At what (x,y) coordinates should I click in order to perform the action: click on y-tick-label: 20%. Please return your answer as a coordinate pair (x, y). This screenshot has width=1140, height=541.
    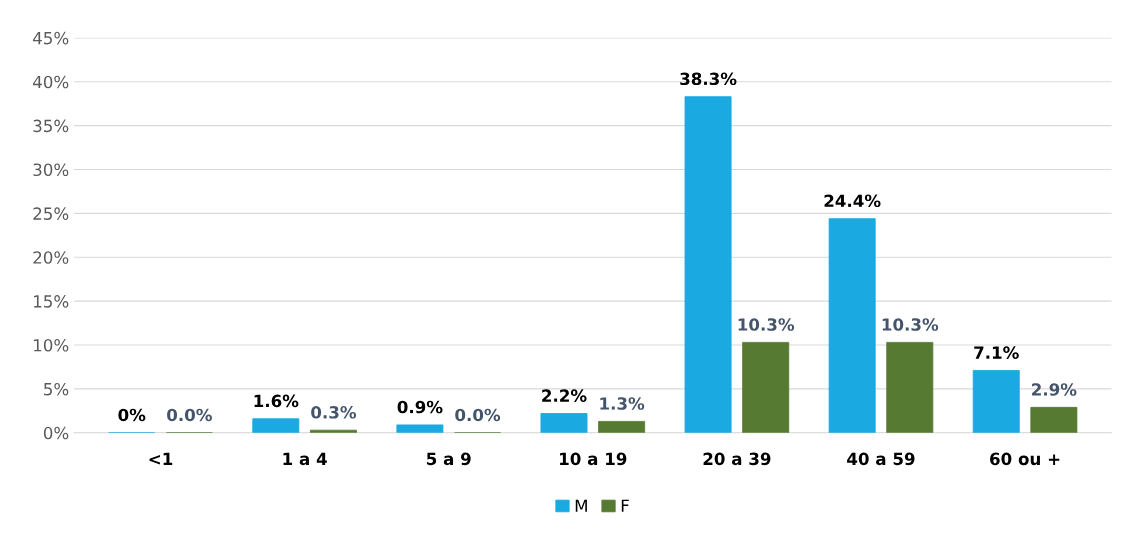
    Looking at the image, I should click on (51, 257).